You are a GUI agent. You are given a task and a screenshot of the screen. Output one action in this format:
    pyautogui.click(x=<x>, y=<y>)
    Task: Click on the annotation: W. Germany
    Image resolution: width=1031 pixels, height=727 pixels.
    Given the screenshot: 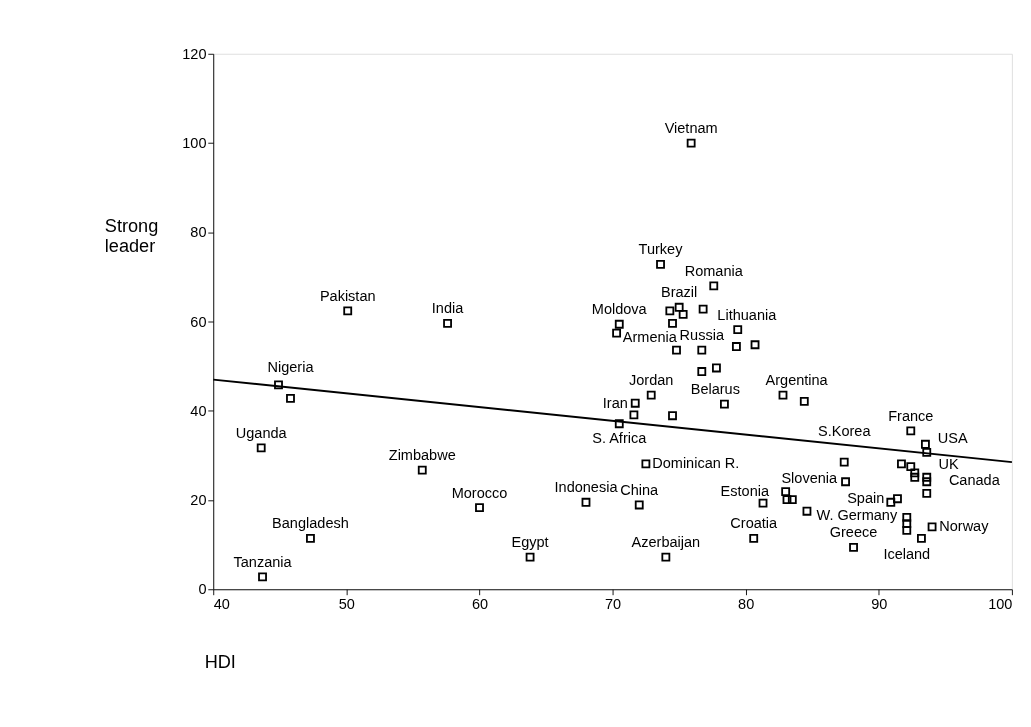 What is the action you would take?
    pyautogui.click(x=857, y=515)
    